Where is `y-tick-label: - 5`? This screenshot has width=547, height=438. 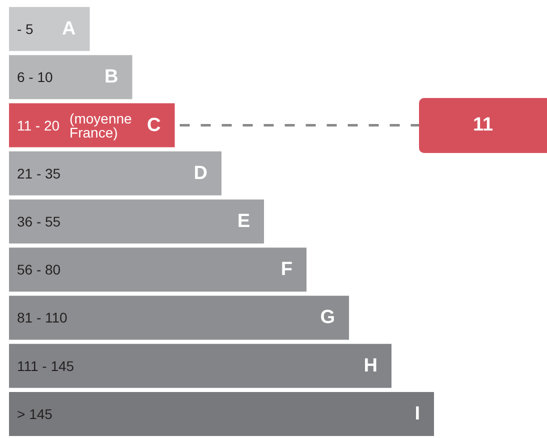 y-tick-label: - 5 is located at coordinates (25, 29).